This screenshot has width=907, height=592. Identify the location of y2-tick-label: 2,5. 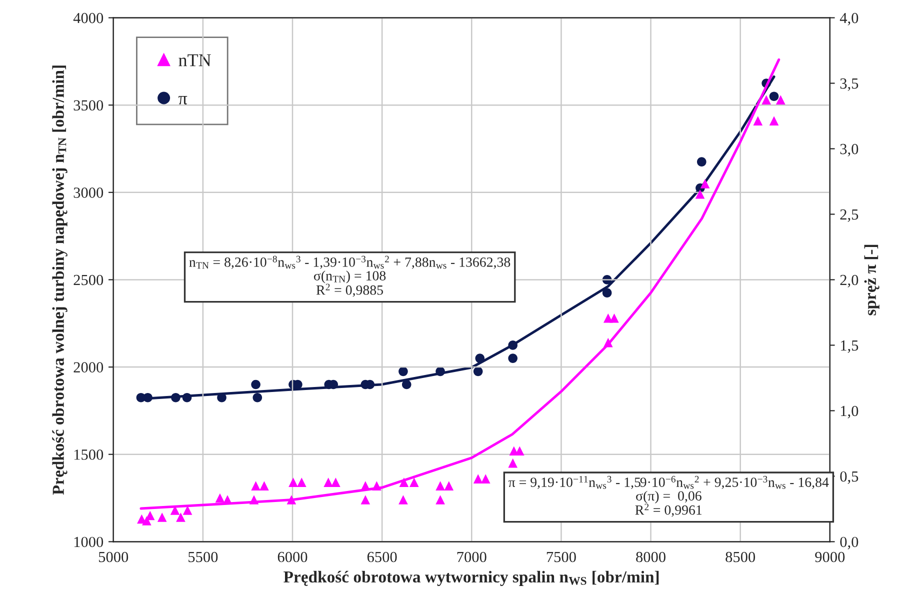
(849, 215).